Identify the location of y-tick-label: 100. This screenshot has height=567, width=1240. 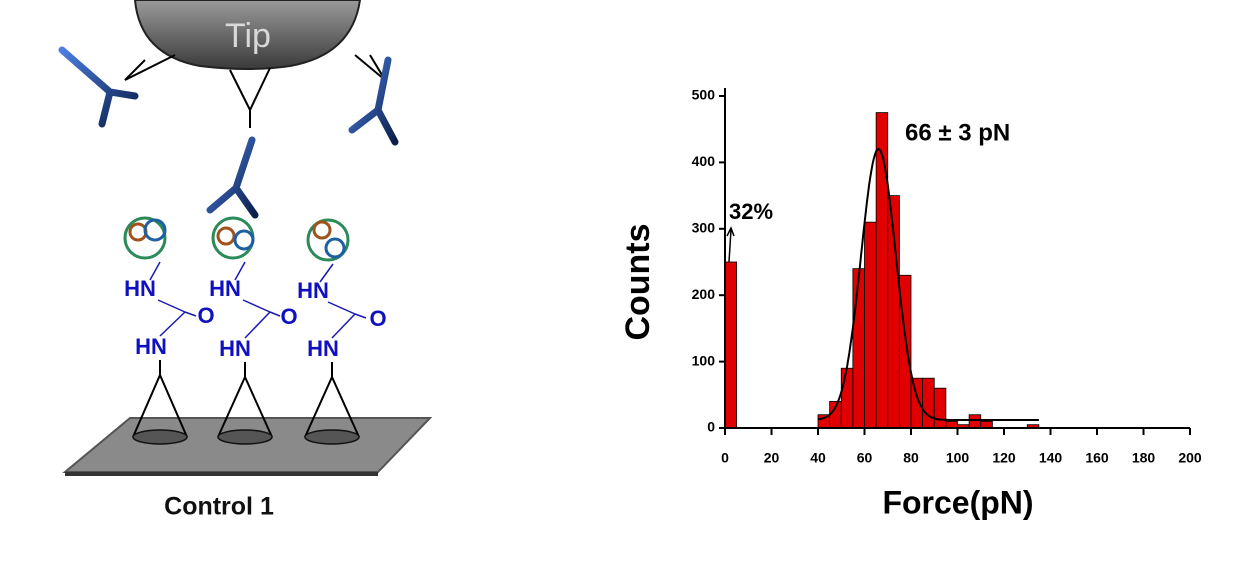
(704, 360).